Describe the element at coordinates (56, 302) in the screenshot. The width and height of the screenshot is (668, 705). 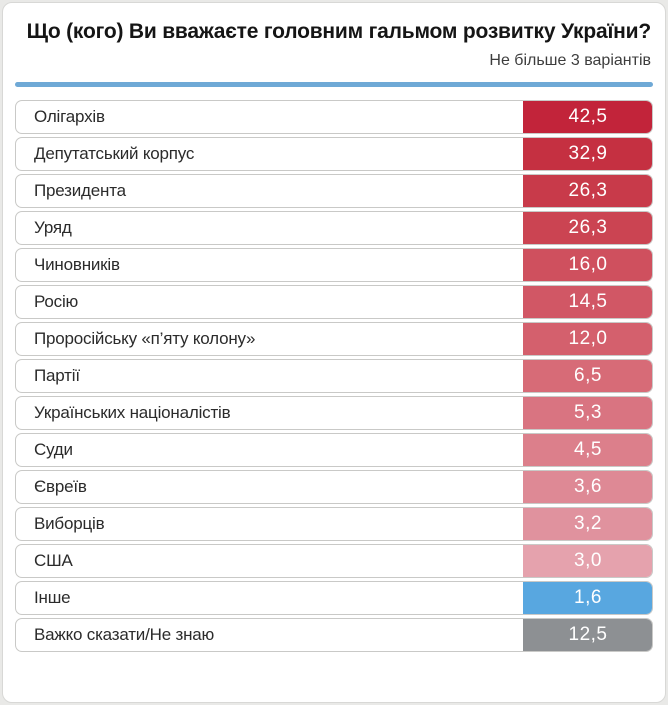
I see `row-label: Росію` at that location.